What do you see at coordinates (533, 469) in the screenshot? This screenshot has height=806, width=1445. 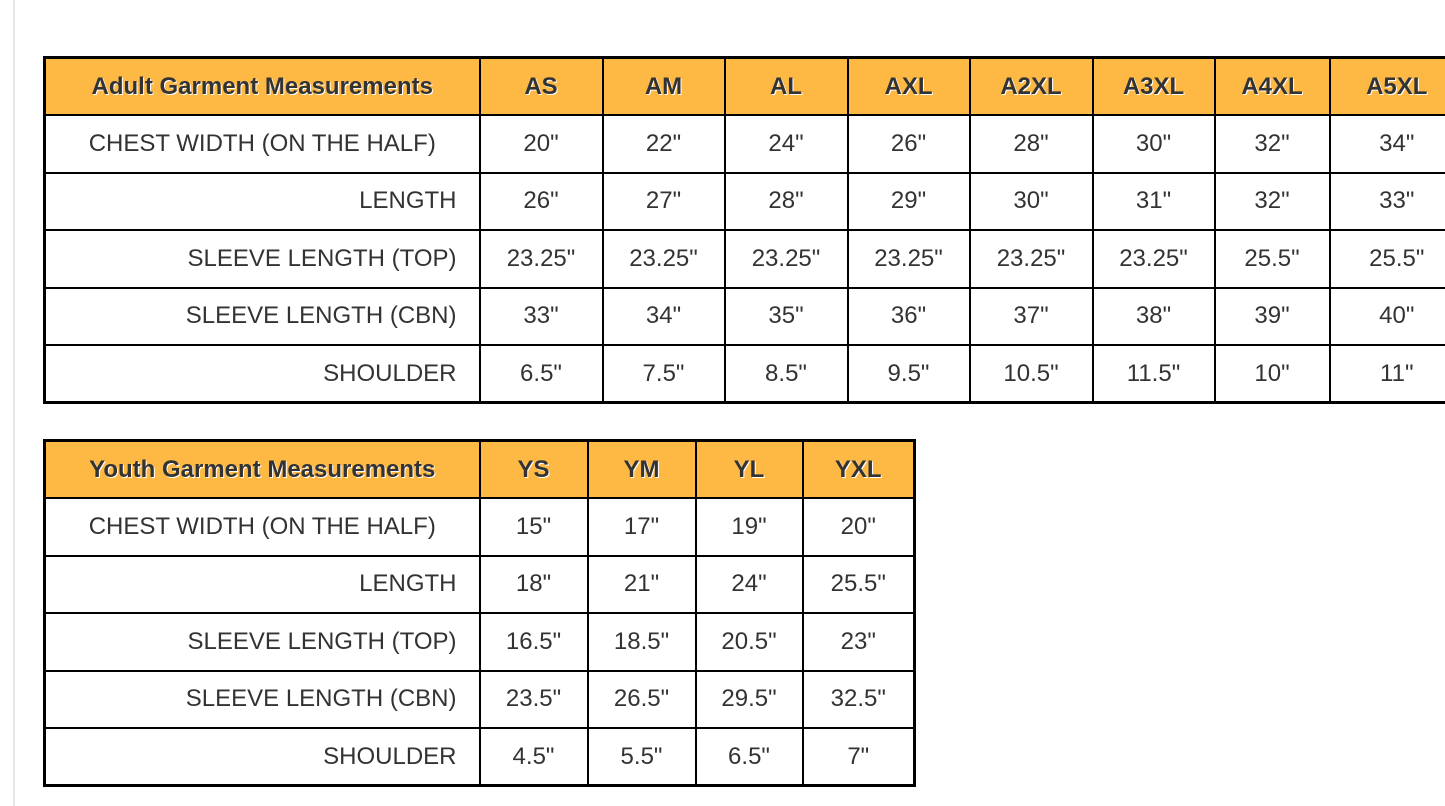 I see `size-header: YS` at bounding box center [533, 469].